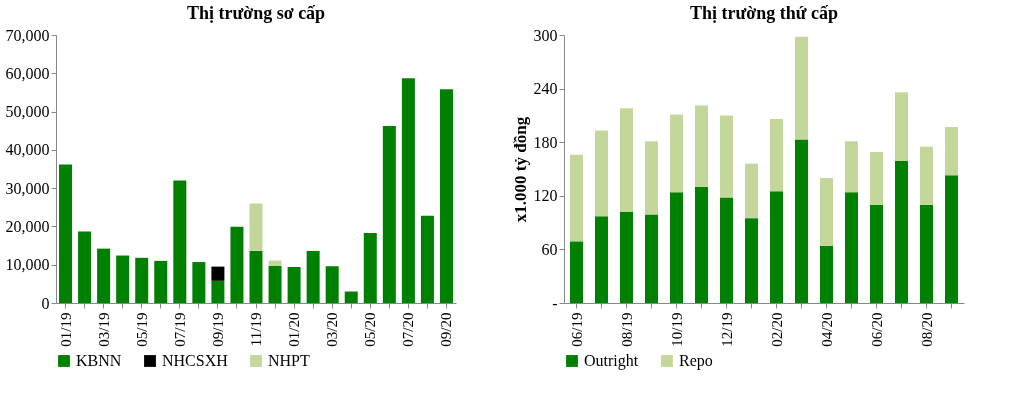  What do you see at coordinates (141, 329) in the screenshot?
I see `x-tick-label: 05/19` at bounding box center [141, 329].